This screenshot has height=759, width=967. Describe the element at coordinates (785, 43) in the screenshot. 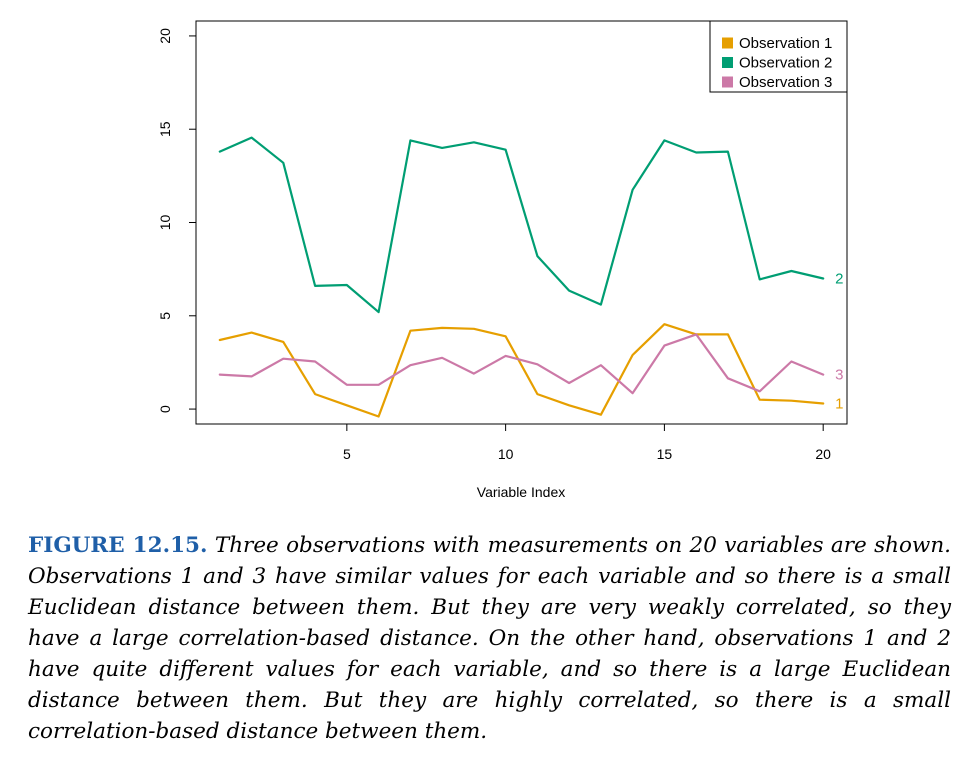

I see `legend-entry-observation-1: Observation 1` at that location.